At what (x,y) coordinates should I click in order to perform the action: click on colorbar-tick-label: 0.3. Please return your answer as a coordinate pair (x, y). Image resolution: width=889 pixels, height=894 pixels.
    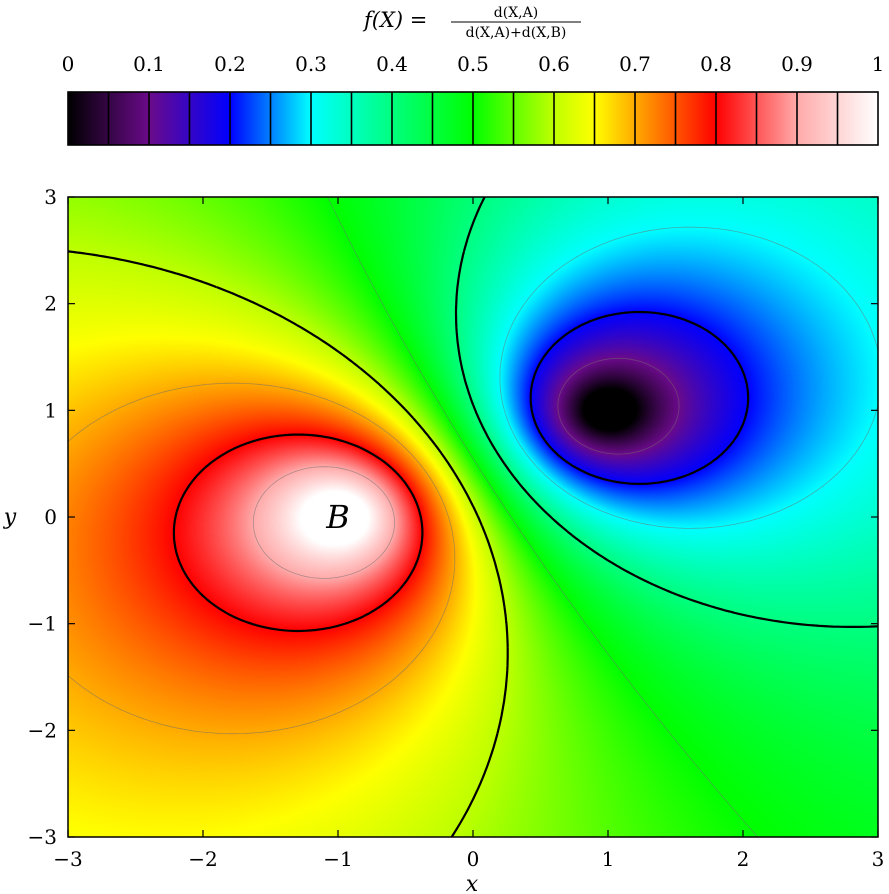
    Looking at the image, I should click on (311, 64).